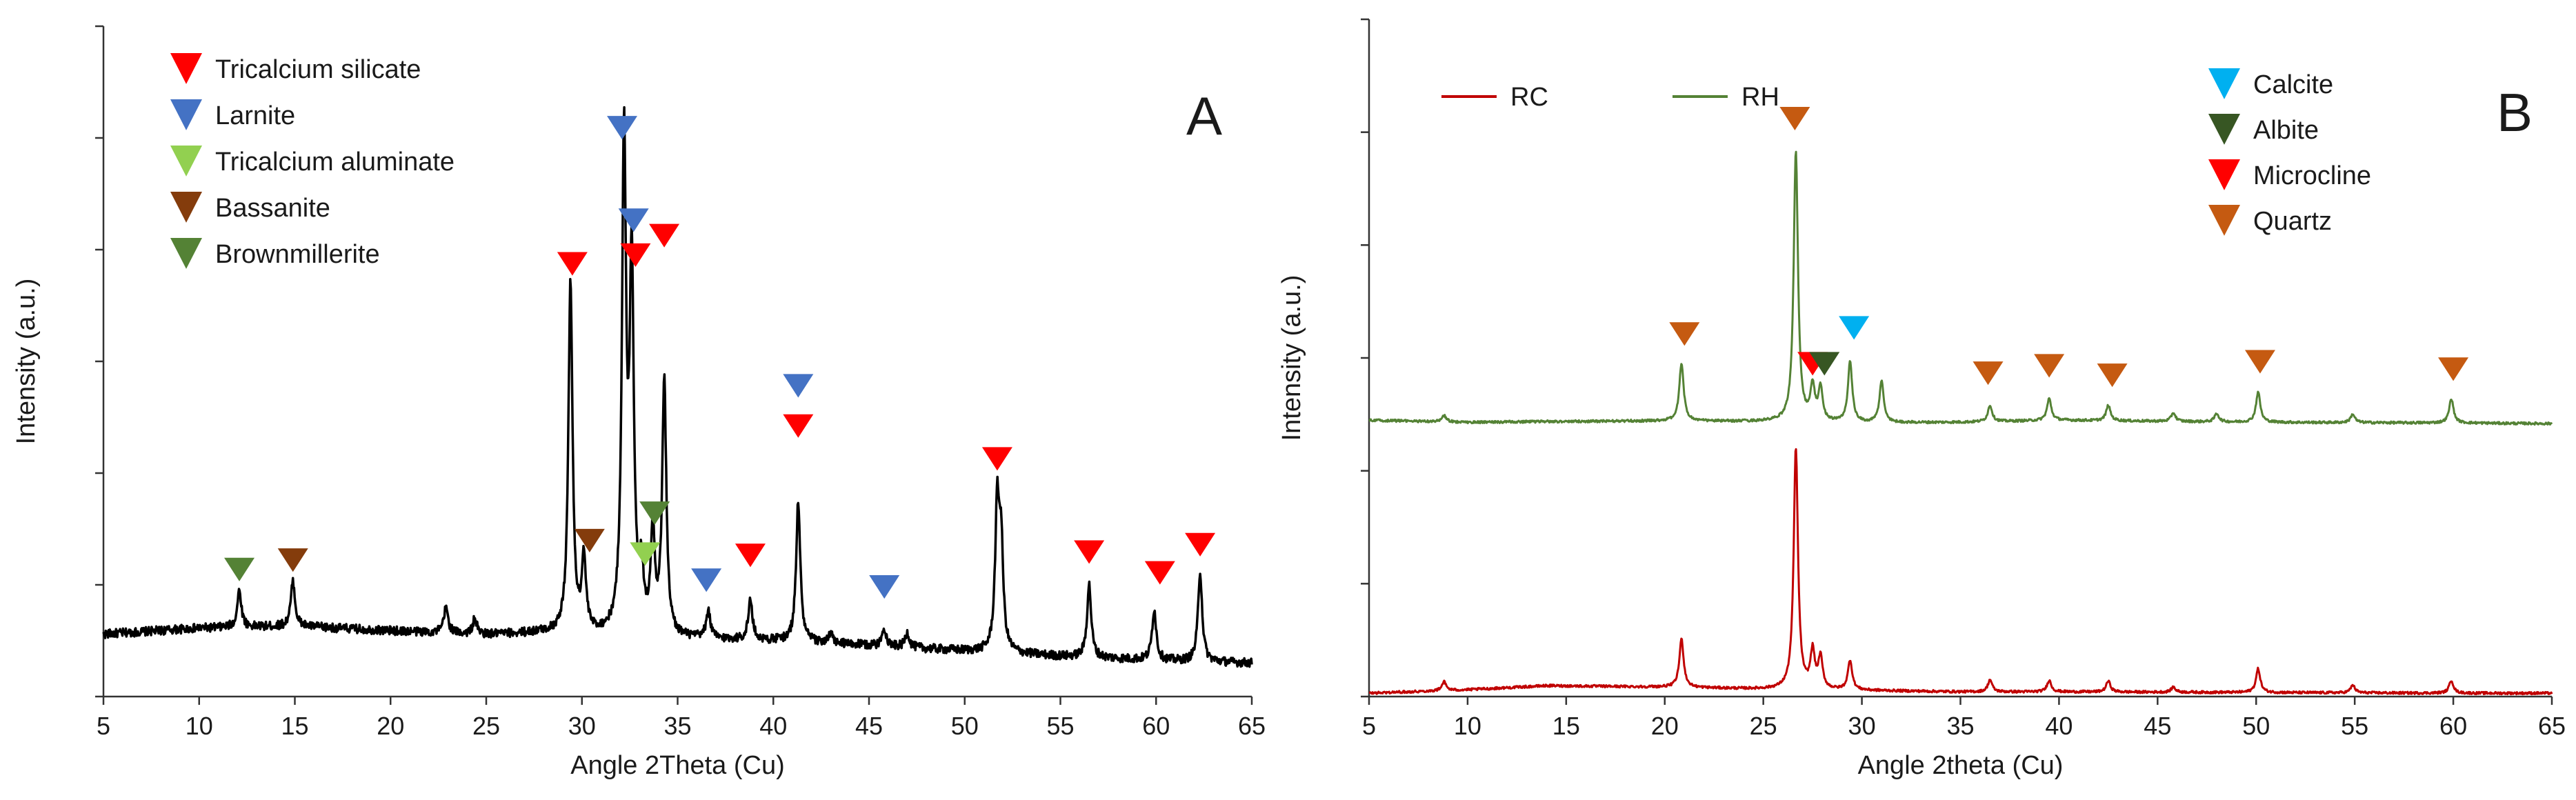 This screenshot has width=2576, height=800. I want to click on panel-b-x-tick-label: 45, so click(2157, 726).